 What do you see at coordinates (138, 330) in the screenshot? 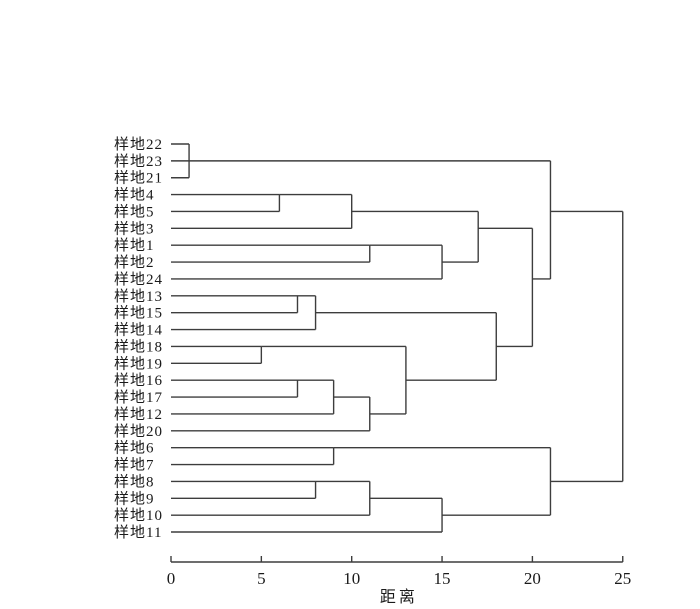
I see `leaf-label-12: 样地14` at bounding box center [138, 330].